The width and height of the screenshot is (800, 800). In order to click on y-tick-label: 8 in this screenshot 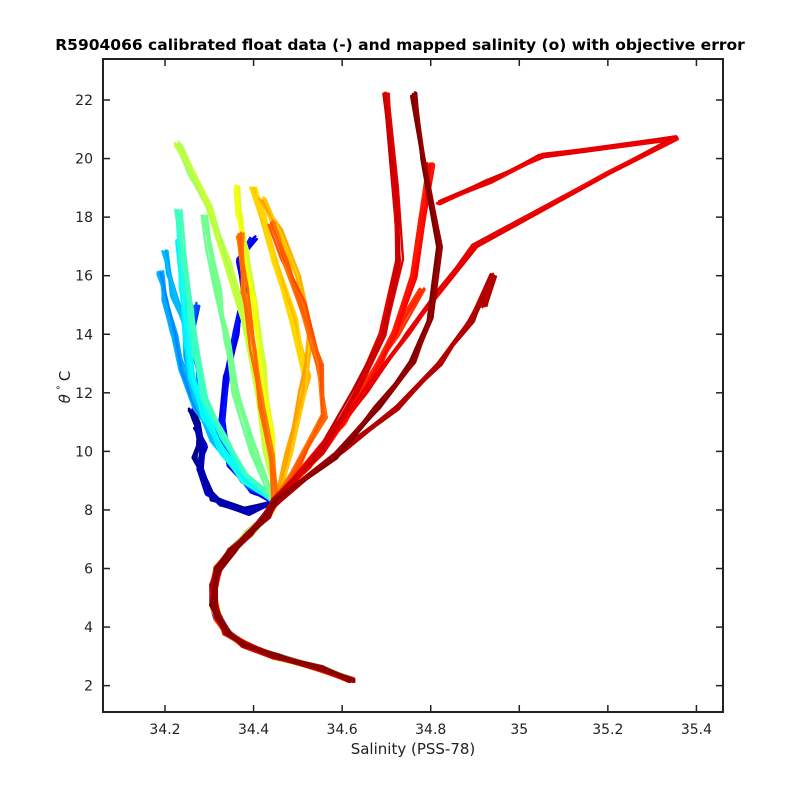, I will do `click(88, 511)`.